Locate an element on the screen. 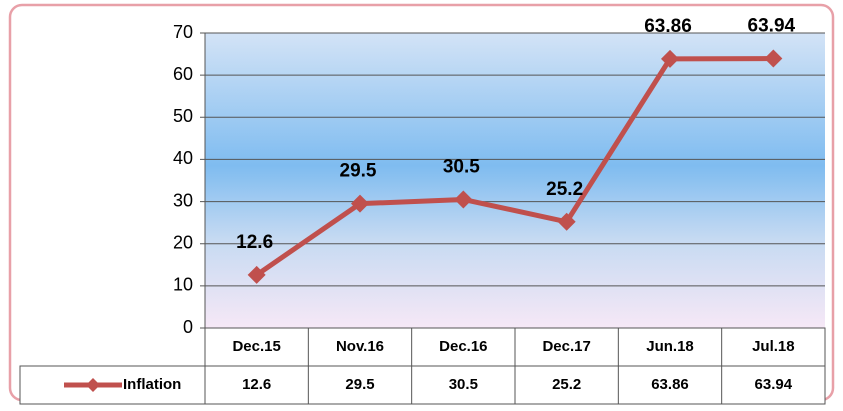 Image resolution: width=843 pixels, height=411 pixels. table-value: 63.94 is located at coordinates (774, 384).